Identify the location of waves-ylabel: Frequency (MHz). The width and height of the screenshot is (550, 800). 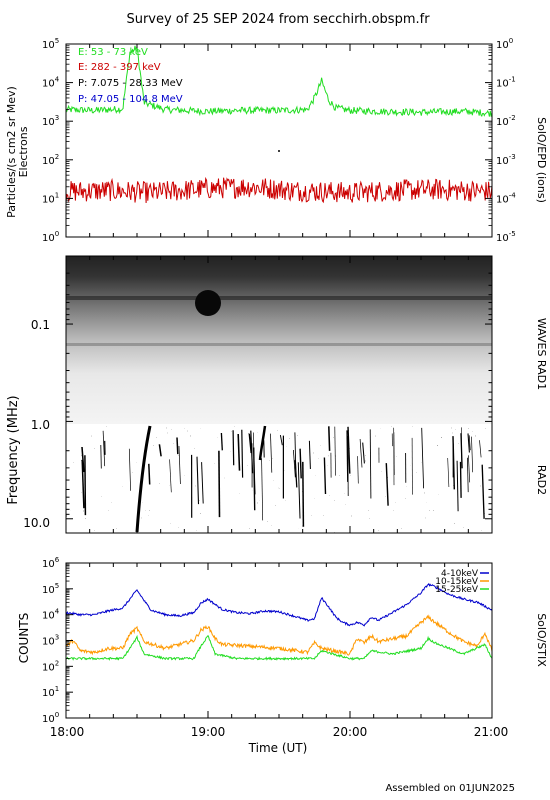
(13, 449).